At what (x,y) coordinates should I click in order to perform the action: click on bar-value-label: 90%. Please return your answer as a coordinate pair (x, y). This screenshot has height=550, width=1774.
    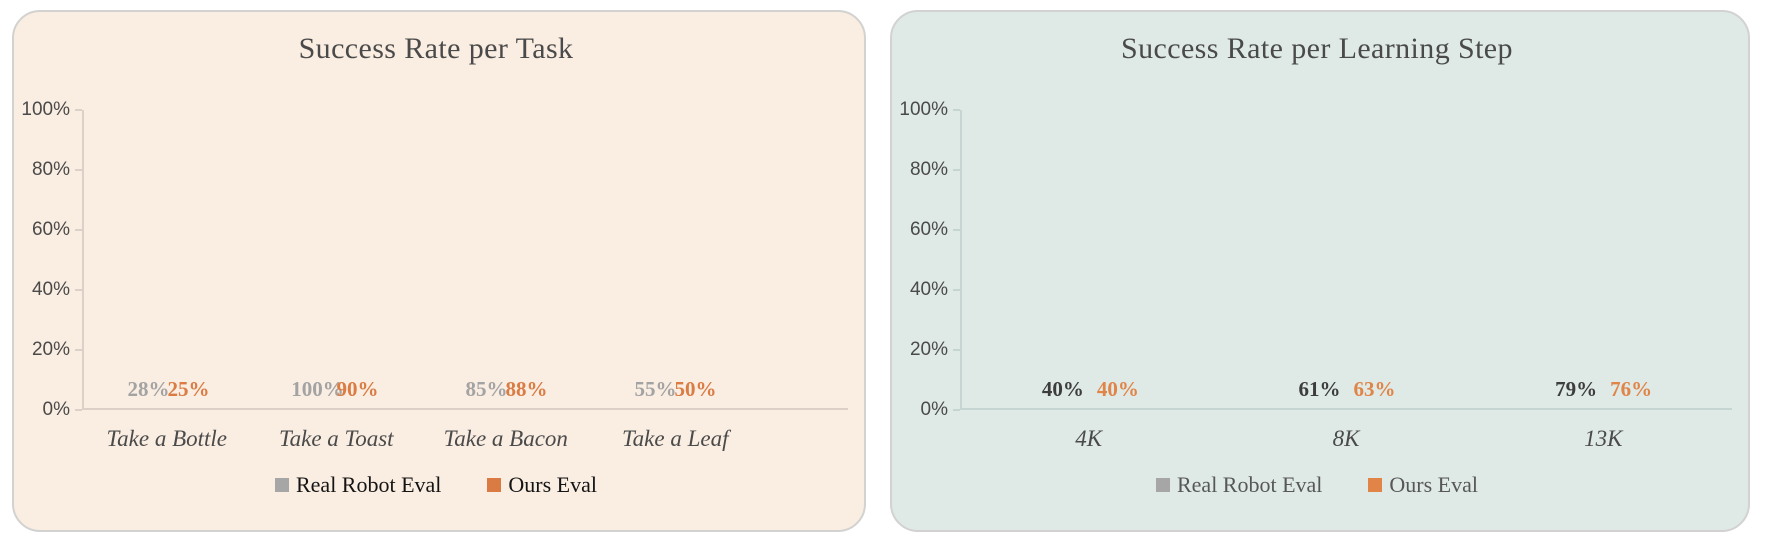
    Looking at the image, I should click on (357, 389).